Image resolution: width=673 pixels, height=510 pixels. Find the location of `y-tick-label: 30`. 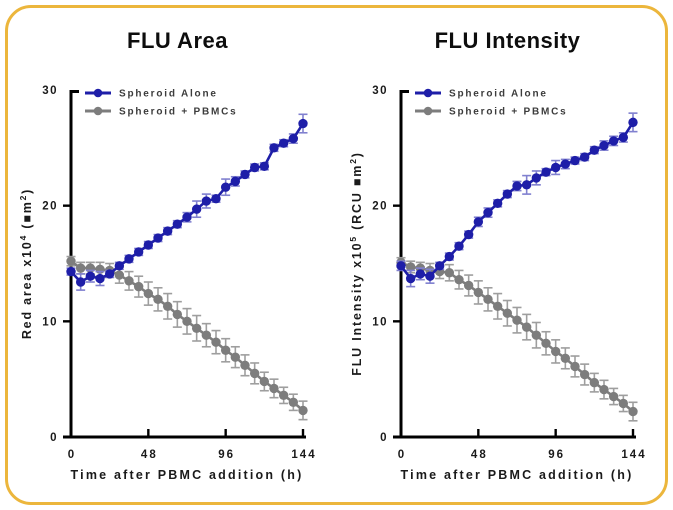

y-tick-label: 30 is located at coordinates (50, 91).